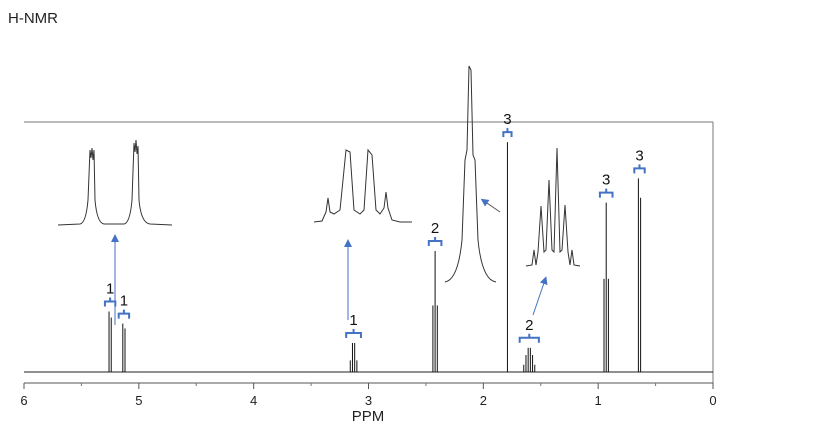 The height and width of the screenshot is (436, 816). I want to click on arrow-sextet-inset, so click(540, 296).